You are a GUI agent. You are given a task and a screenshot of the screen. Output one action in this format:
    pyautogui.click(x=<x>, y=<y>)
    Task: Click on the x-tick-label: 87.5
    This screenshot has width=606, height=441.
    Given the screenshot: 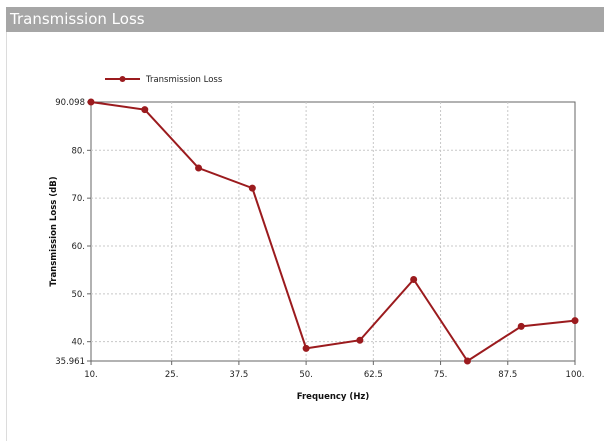 What is the action you would take?
    pyautogui.click(x=507, y=375)
    